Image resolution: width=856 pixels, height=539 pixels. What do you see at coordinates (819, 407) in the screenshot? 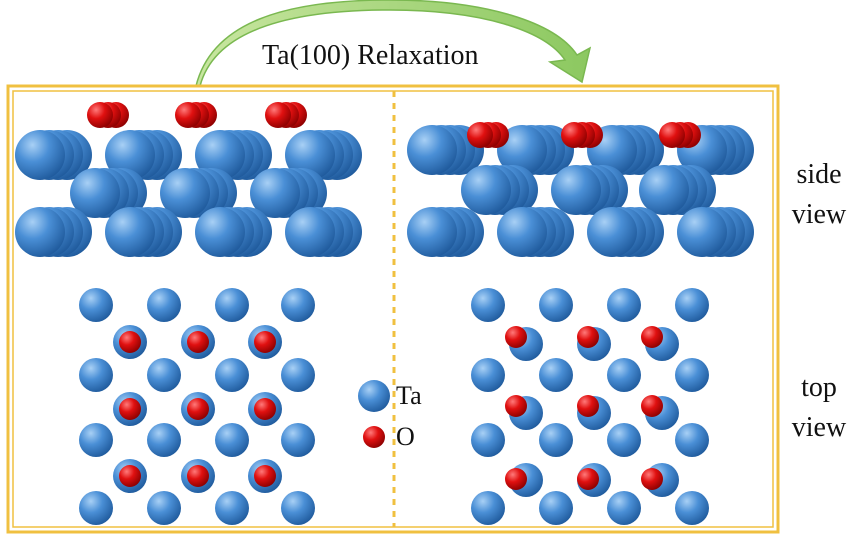
I see `top-view-label: top view` at bounding box center [819, 407].